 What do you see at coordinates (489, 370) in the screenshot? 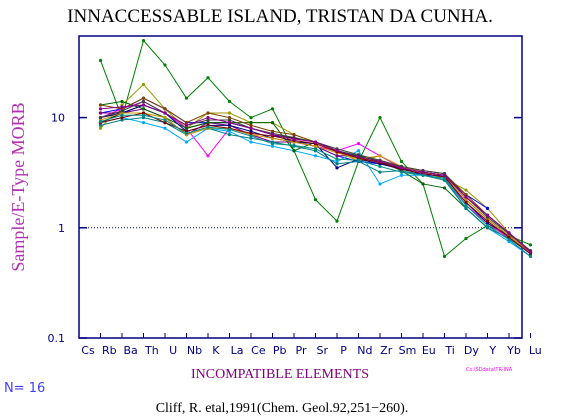
I see `source-file: Cs:\SDdata\TR-INA` at bounding box center [489, 370].